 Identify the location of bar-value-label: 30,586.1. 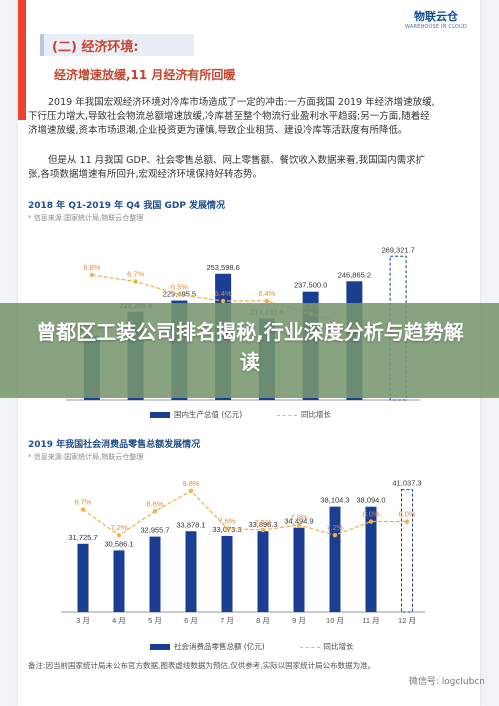
(118, 543).